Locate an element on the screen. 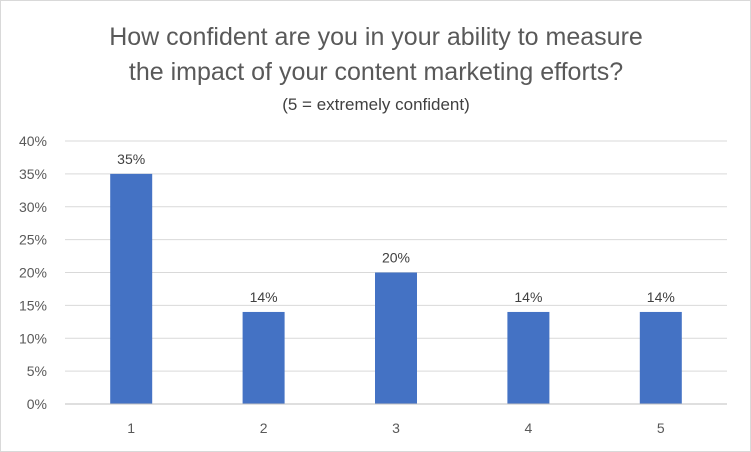 The image size is (751, 452). y-tick-label: 35% is located at coordinates (33, 174).